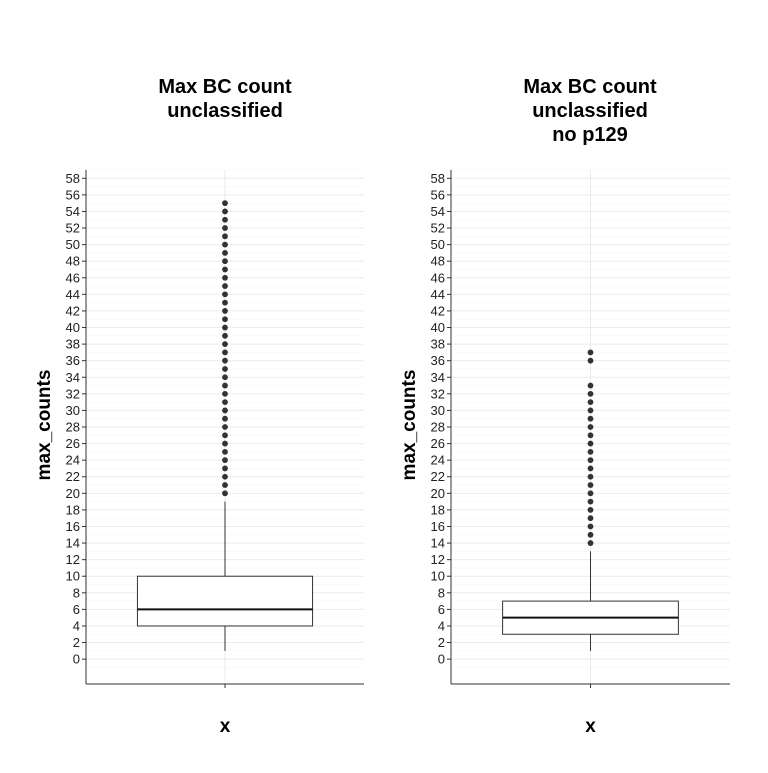  I want to click on chart-title-line: no p129, so click(590, 135).